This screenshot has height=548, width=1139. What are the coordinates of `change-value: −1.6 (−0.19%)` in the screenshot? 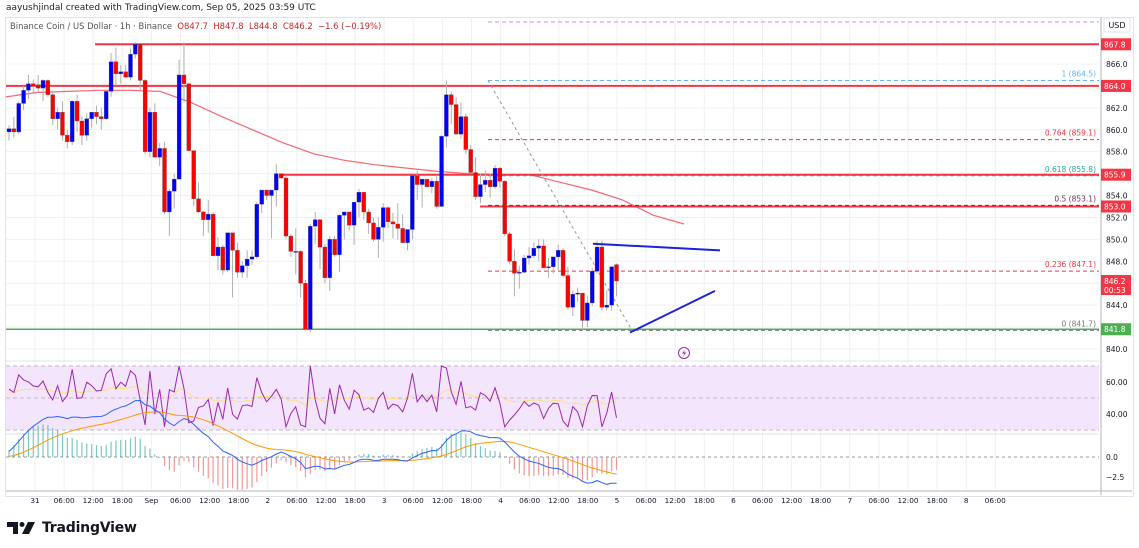 It's located at (350, 26).